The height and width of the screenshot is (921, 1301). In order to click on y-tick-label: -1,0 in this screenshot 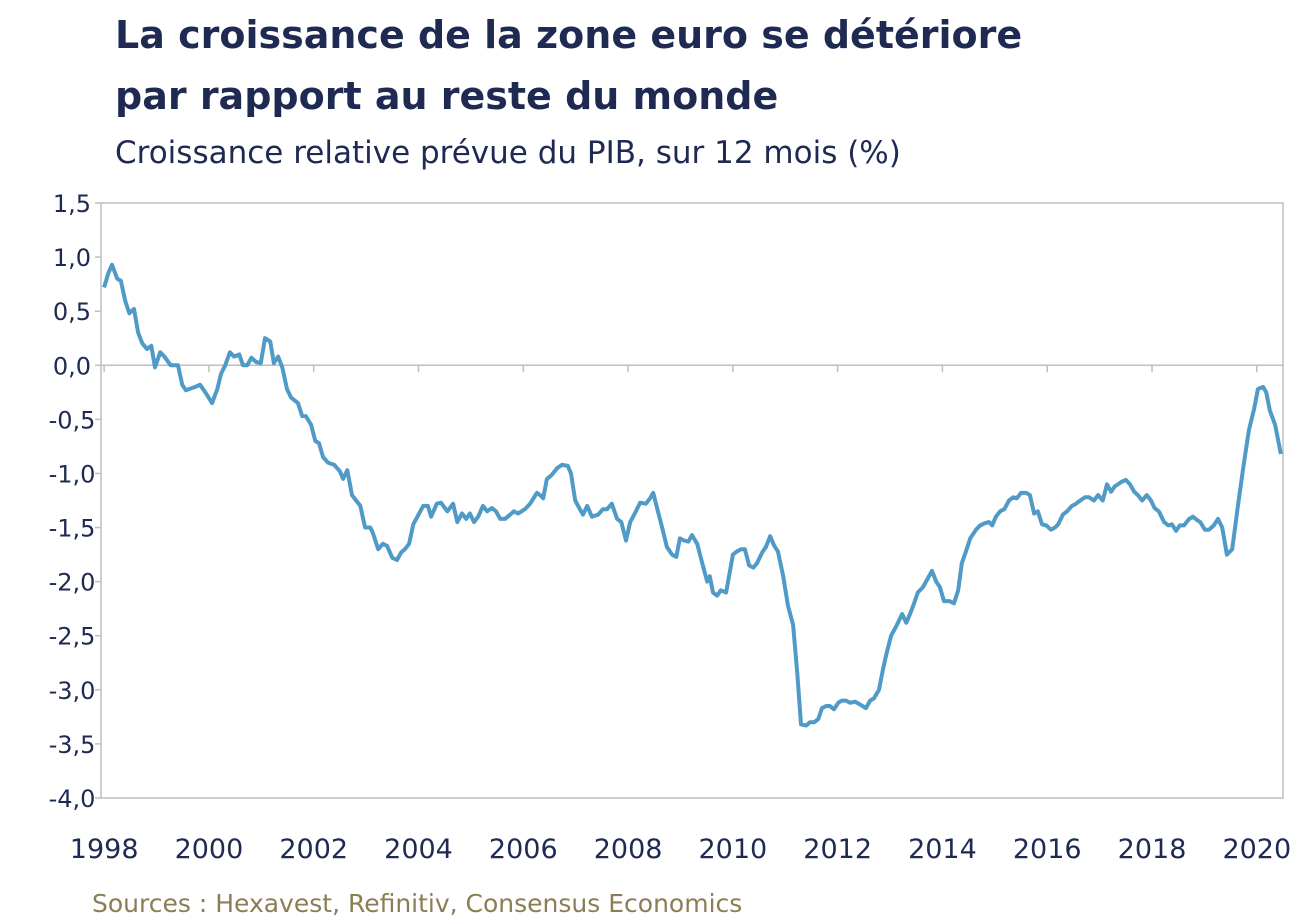, I will do `click(72, 474)`.